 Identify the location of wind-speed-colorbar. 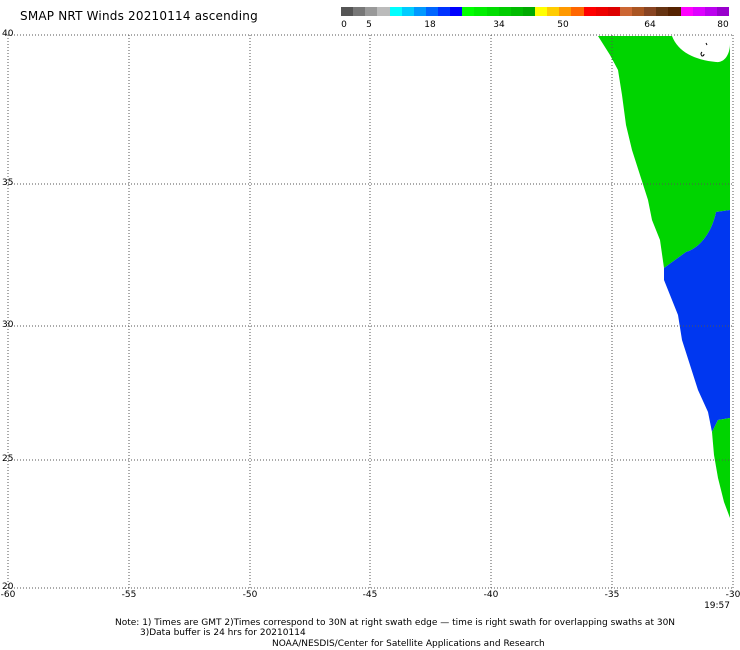
(535, 11).